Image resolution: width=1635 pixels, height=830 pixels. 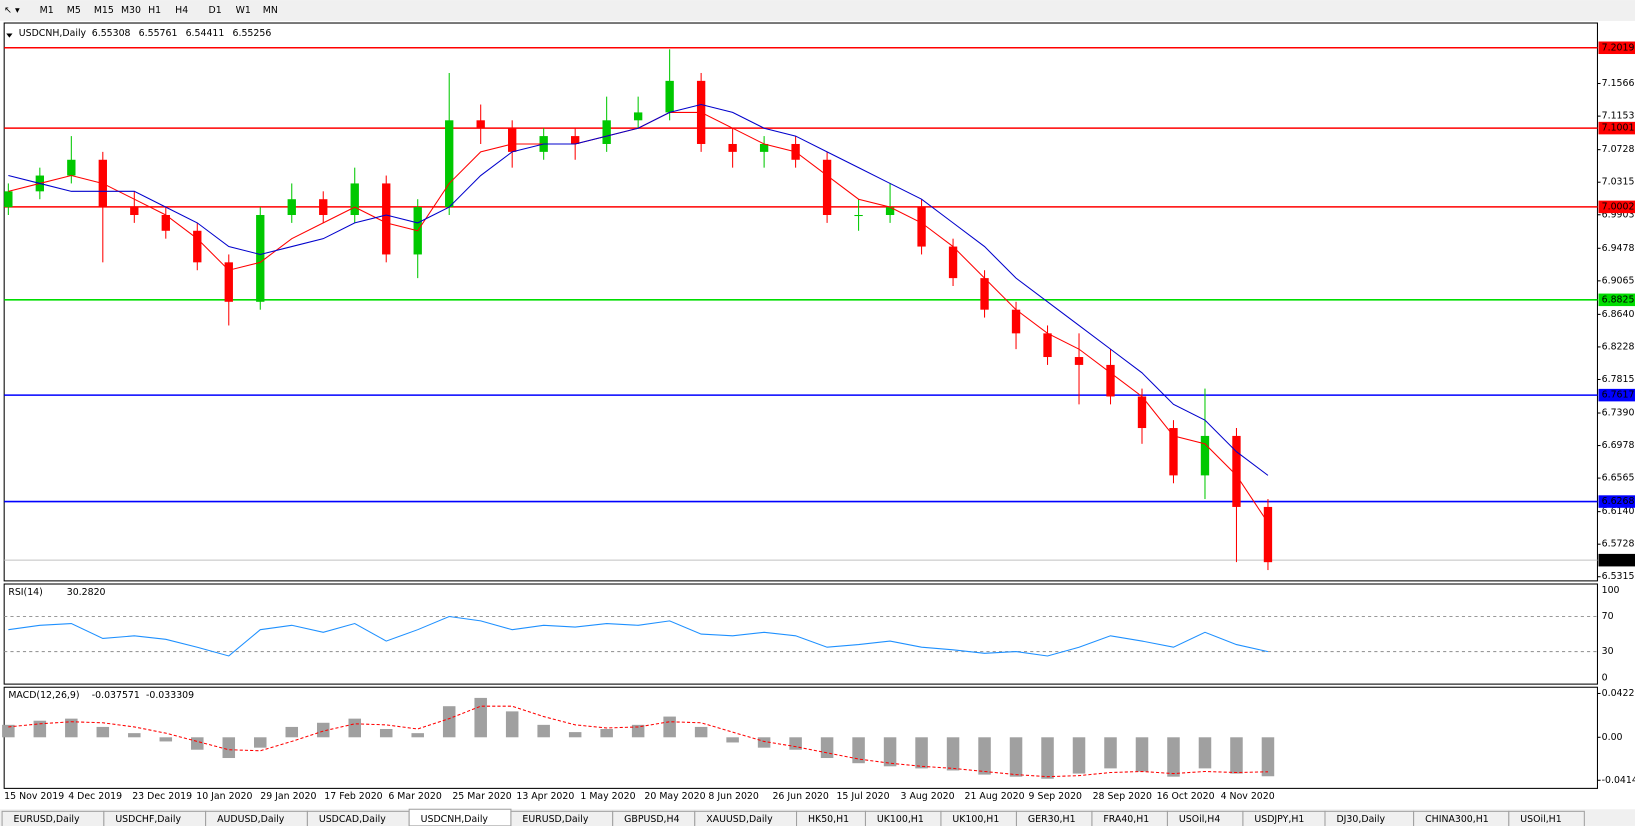 What do you see at coordinates (638, 636) in the screenshot?
I see `rsi-line` at bounding box center [638, 636].